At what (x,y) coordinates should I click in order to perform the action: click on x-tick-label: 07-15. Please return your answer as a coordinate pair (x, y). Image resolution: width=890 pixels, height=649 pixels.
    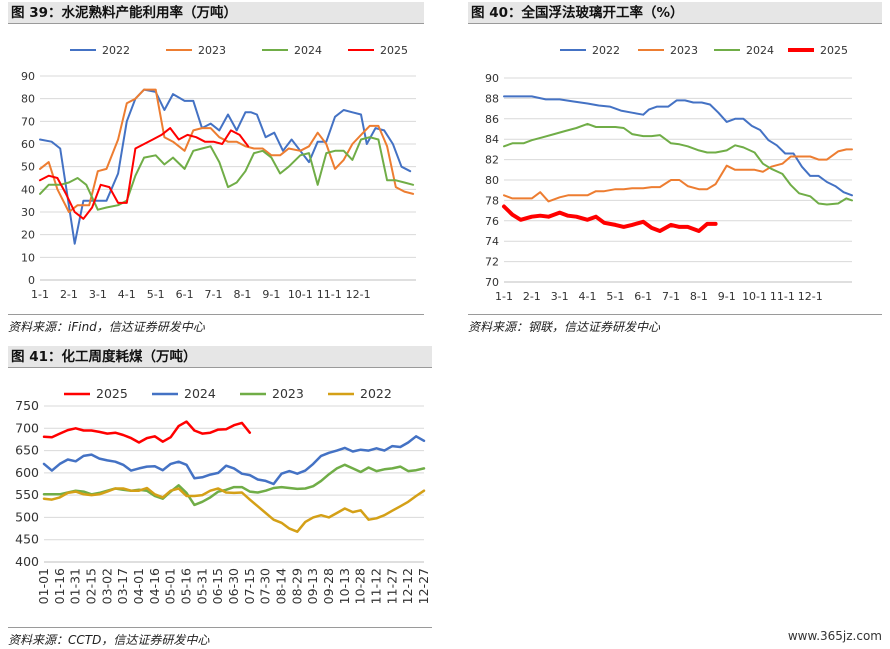
    Looking at the image, I should click on (249, 586).